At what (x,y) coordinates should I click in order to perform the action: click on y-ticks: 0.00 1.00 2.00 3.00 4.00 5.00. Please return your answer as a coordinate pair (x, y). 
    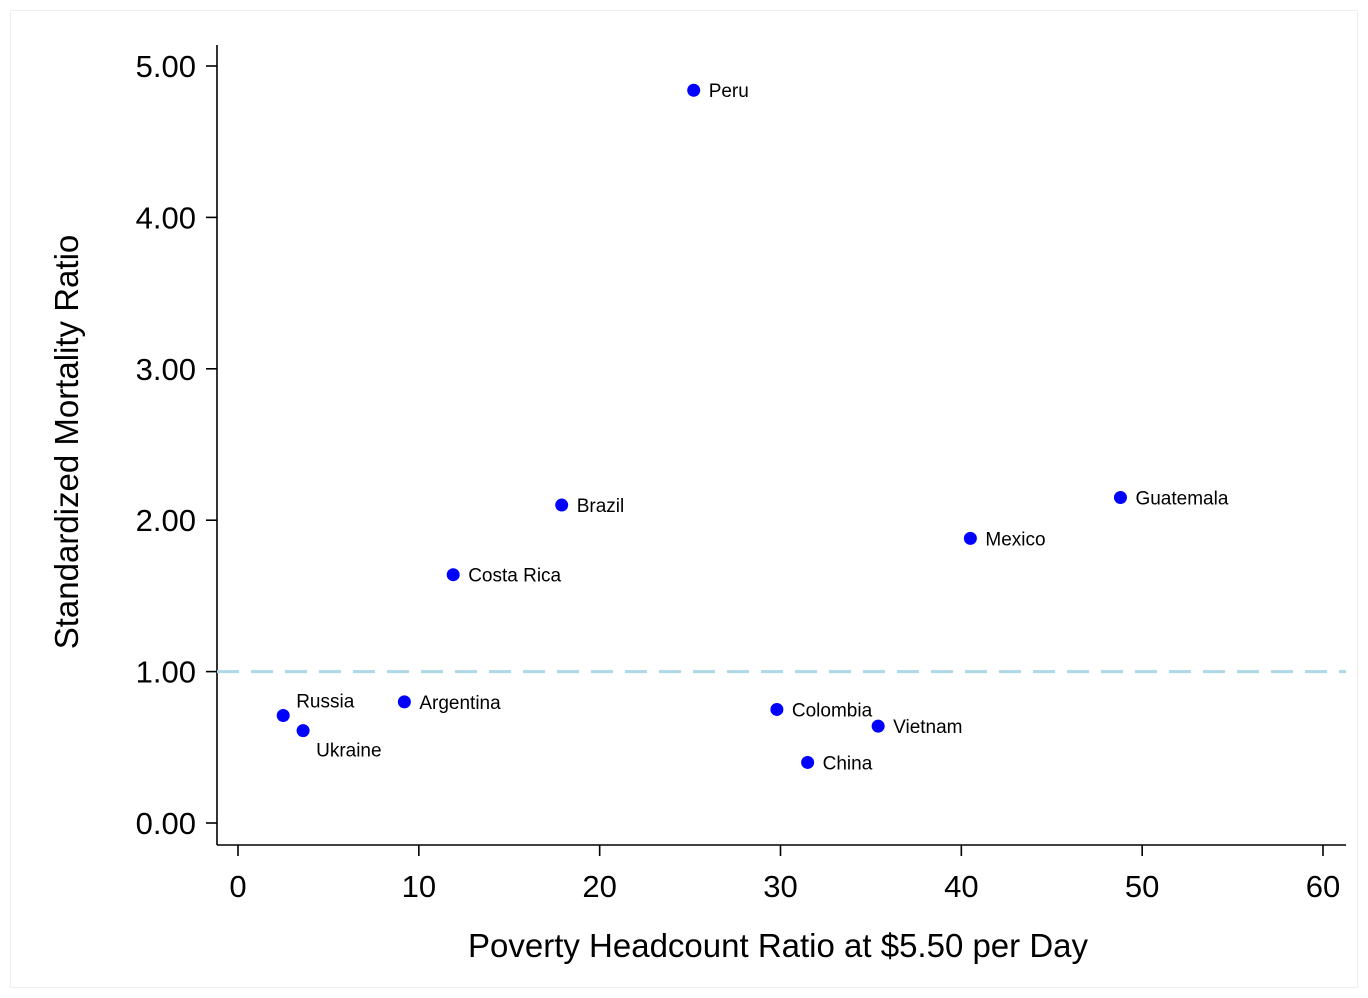
    Looking at the image, I should click on (176, 445).